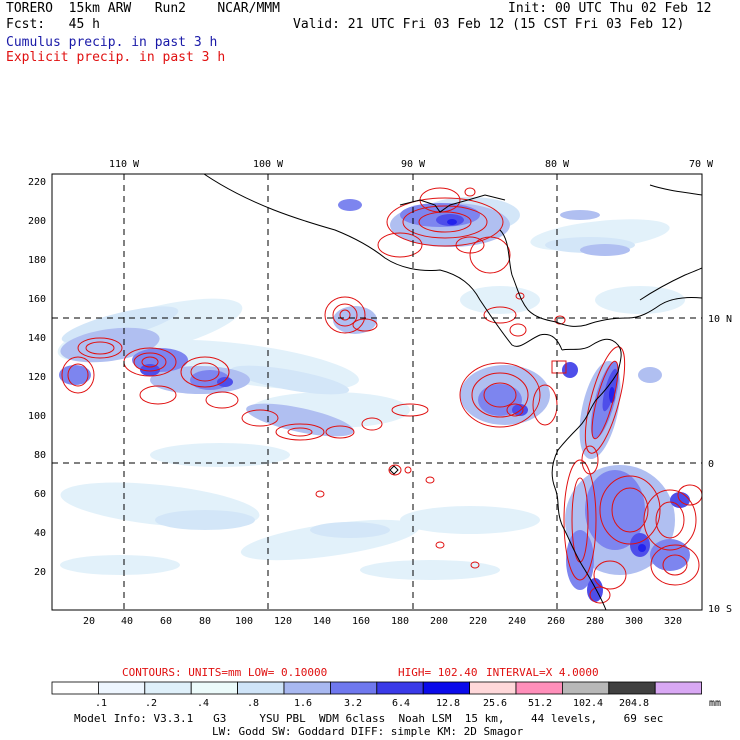  I want to click on colorbar-label: 204.8, so click(634, 703).